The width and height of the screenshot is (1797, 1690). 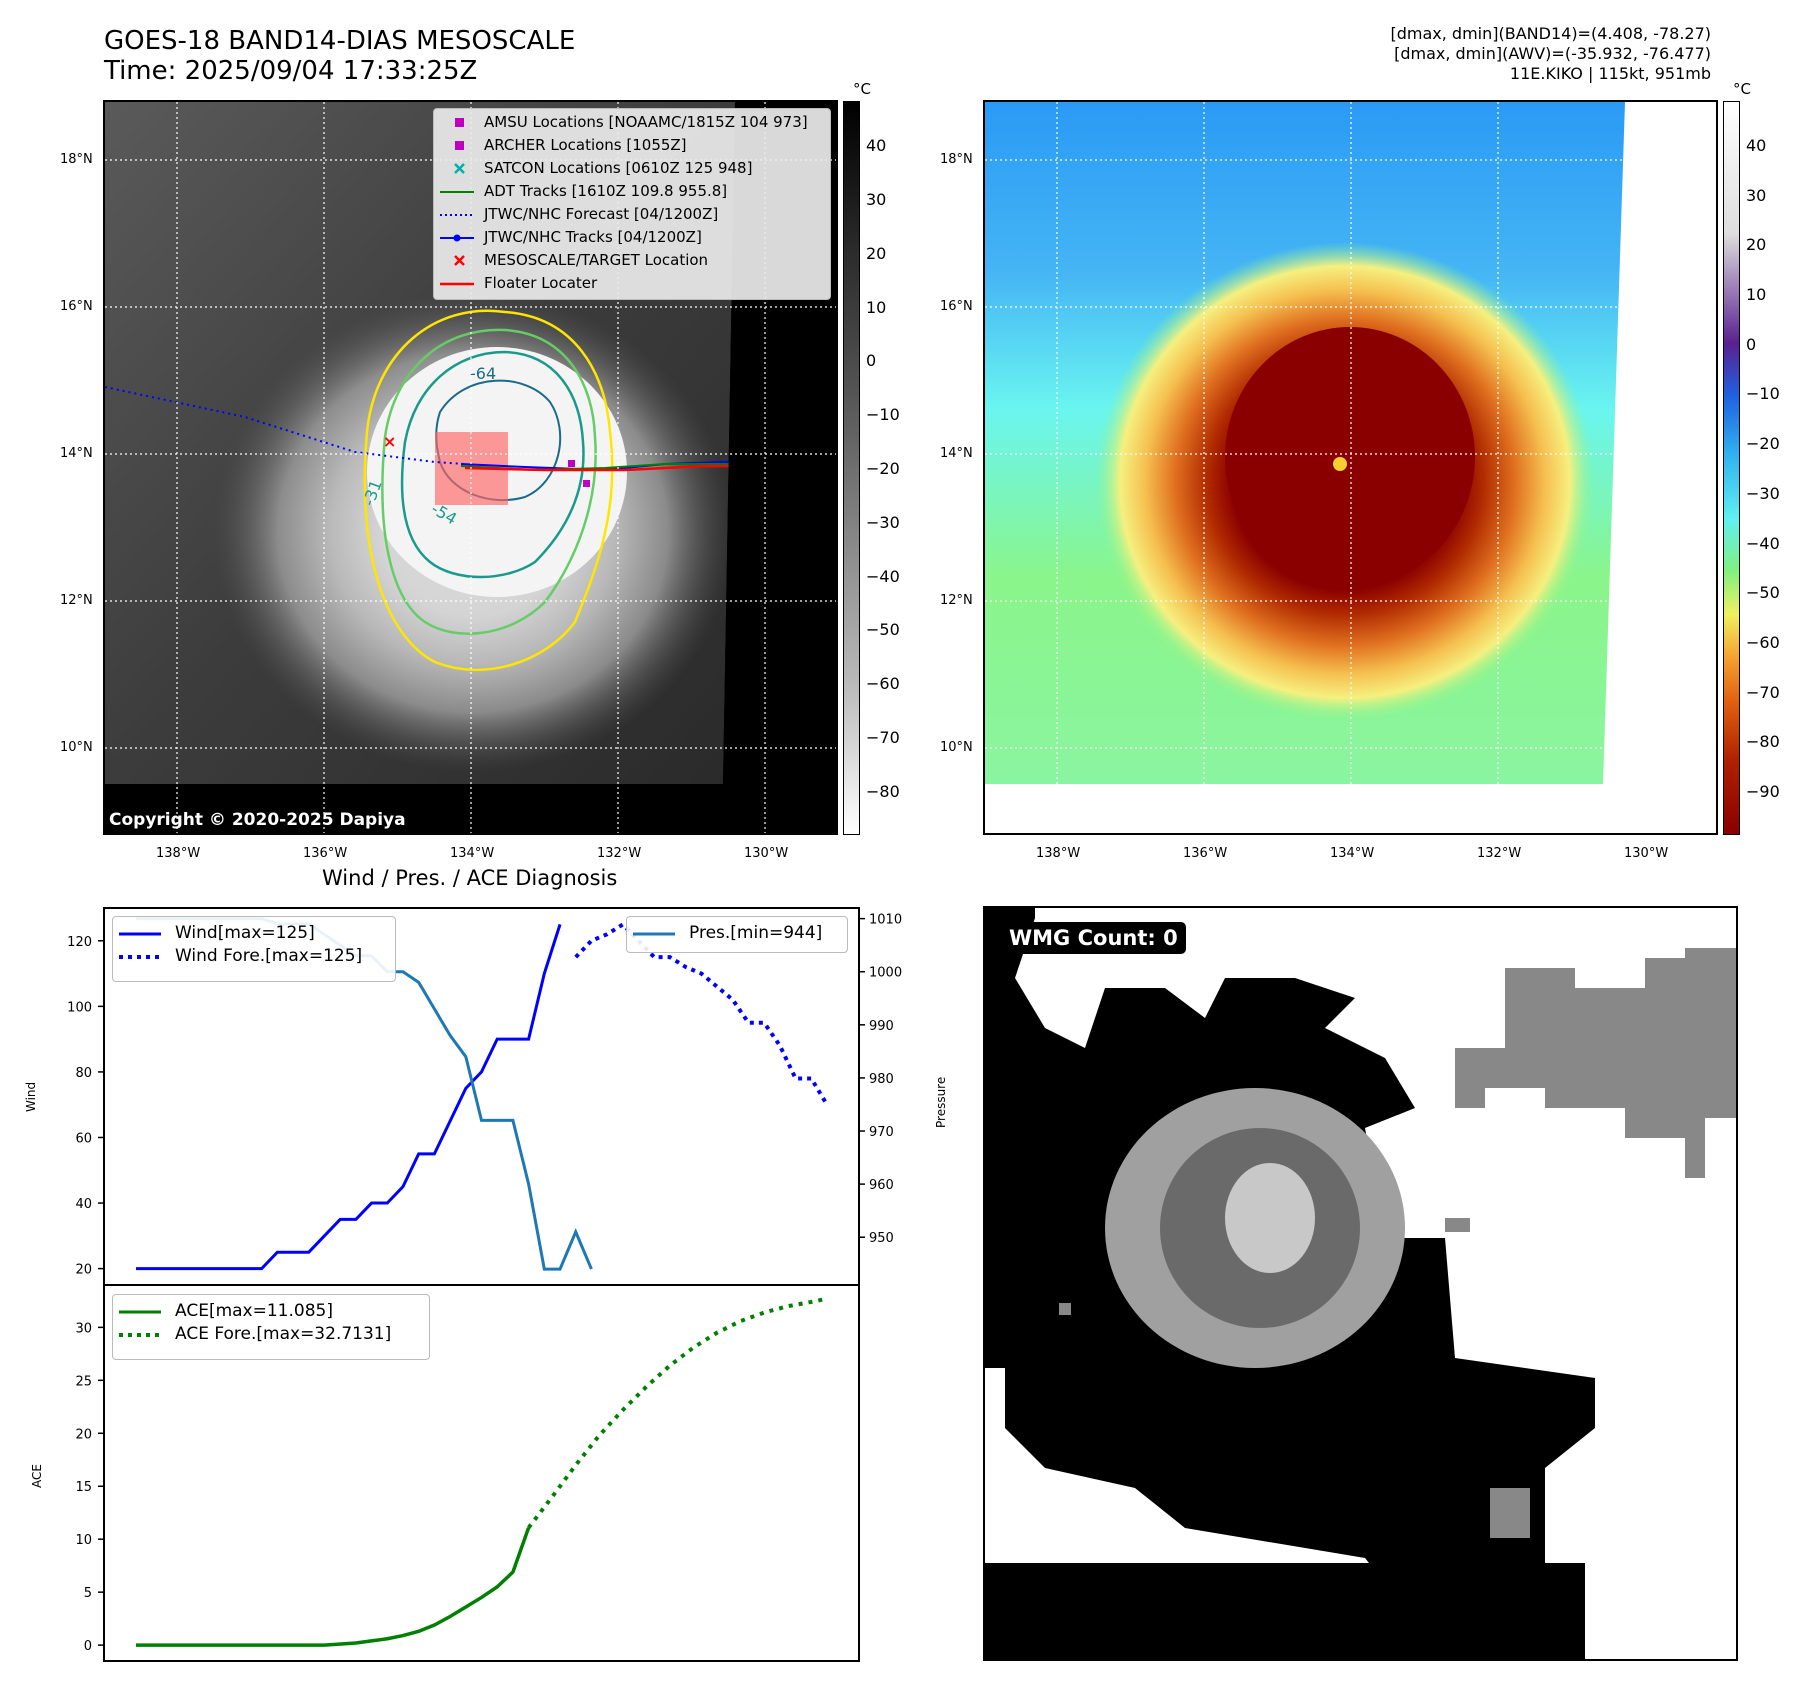 I want to click on forecast-track, so click(x=285, y=425).